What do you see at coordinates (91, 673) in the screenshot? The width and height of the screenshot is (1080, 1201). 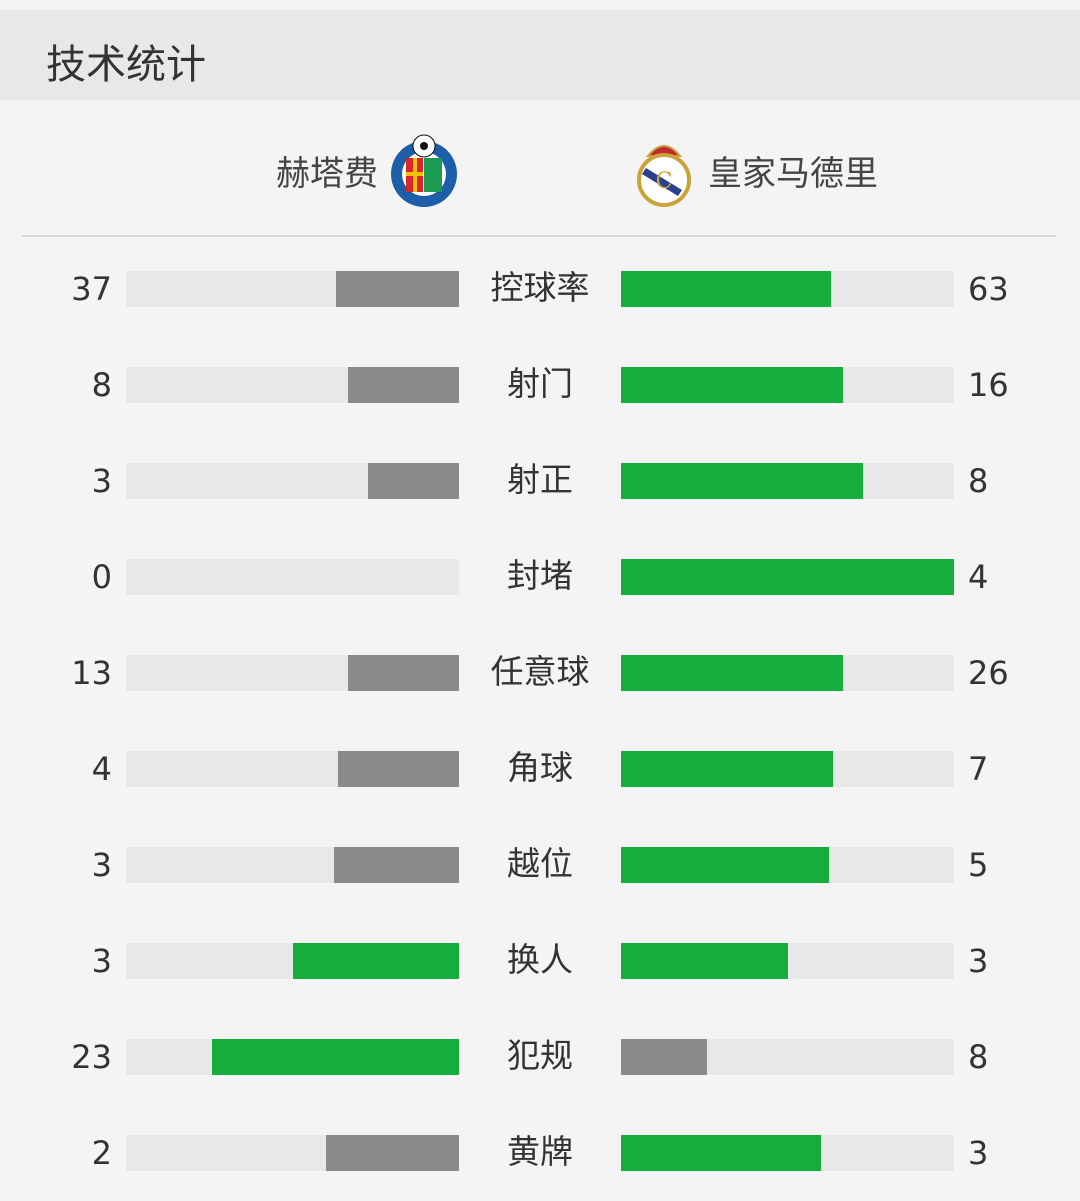 I see `home-value: 13` at bounding box center [91, 673].